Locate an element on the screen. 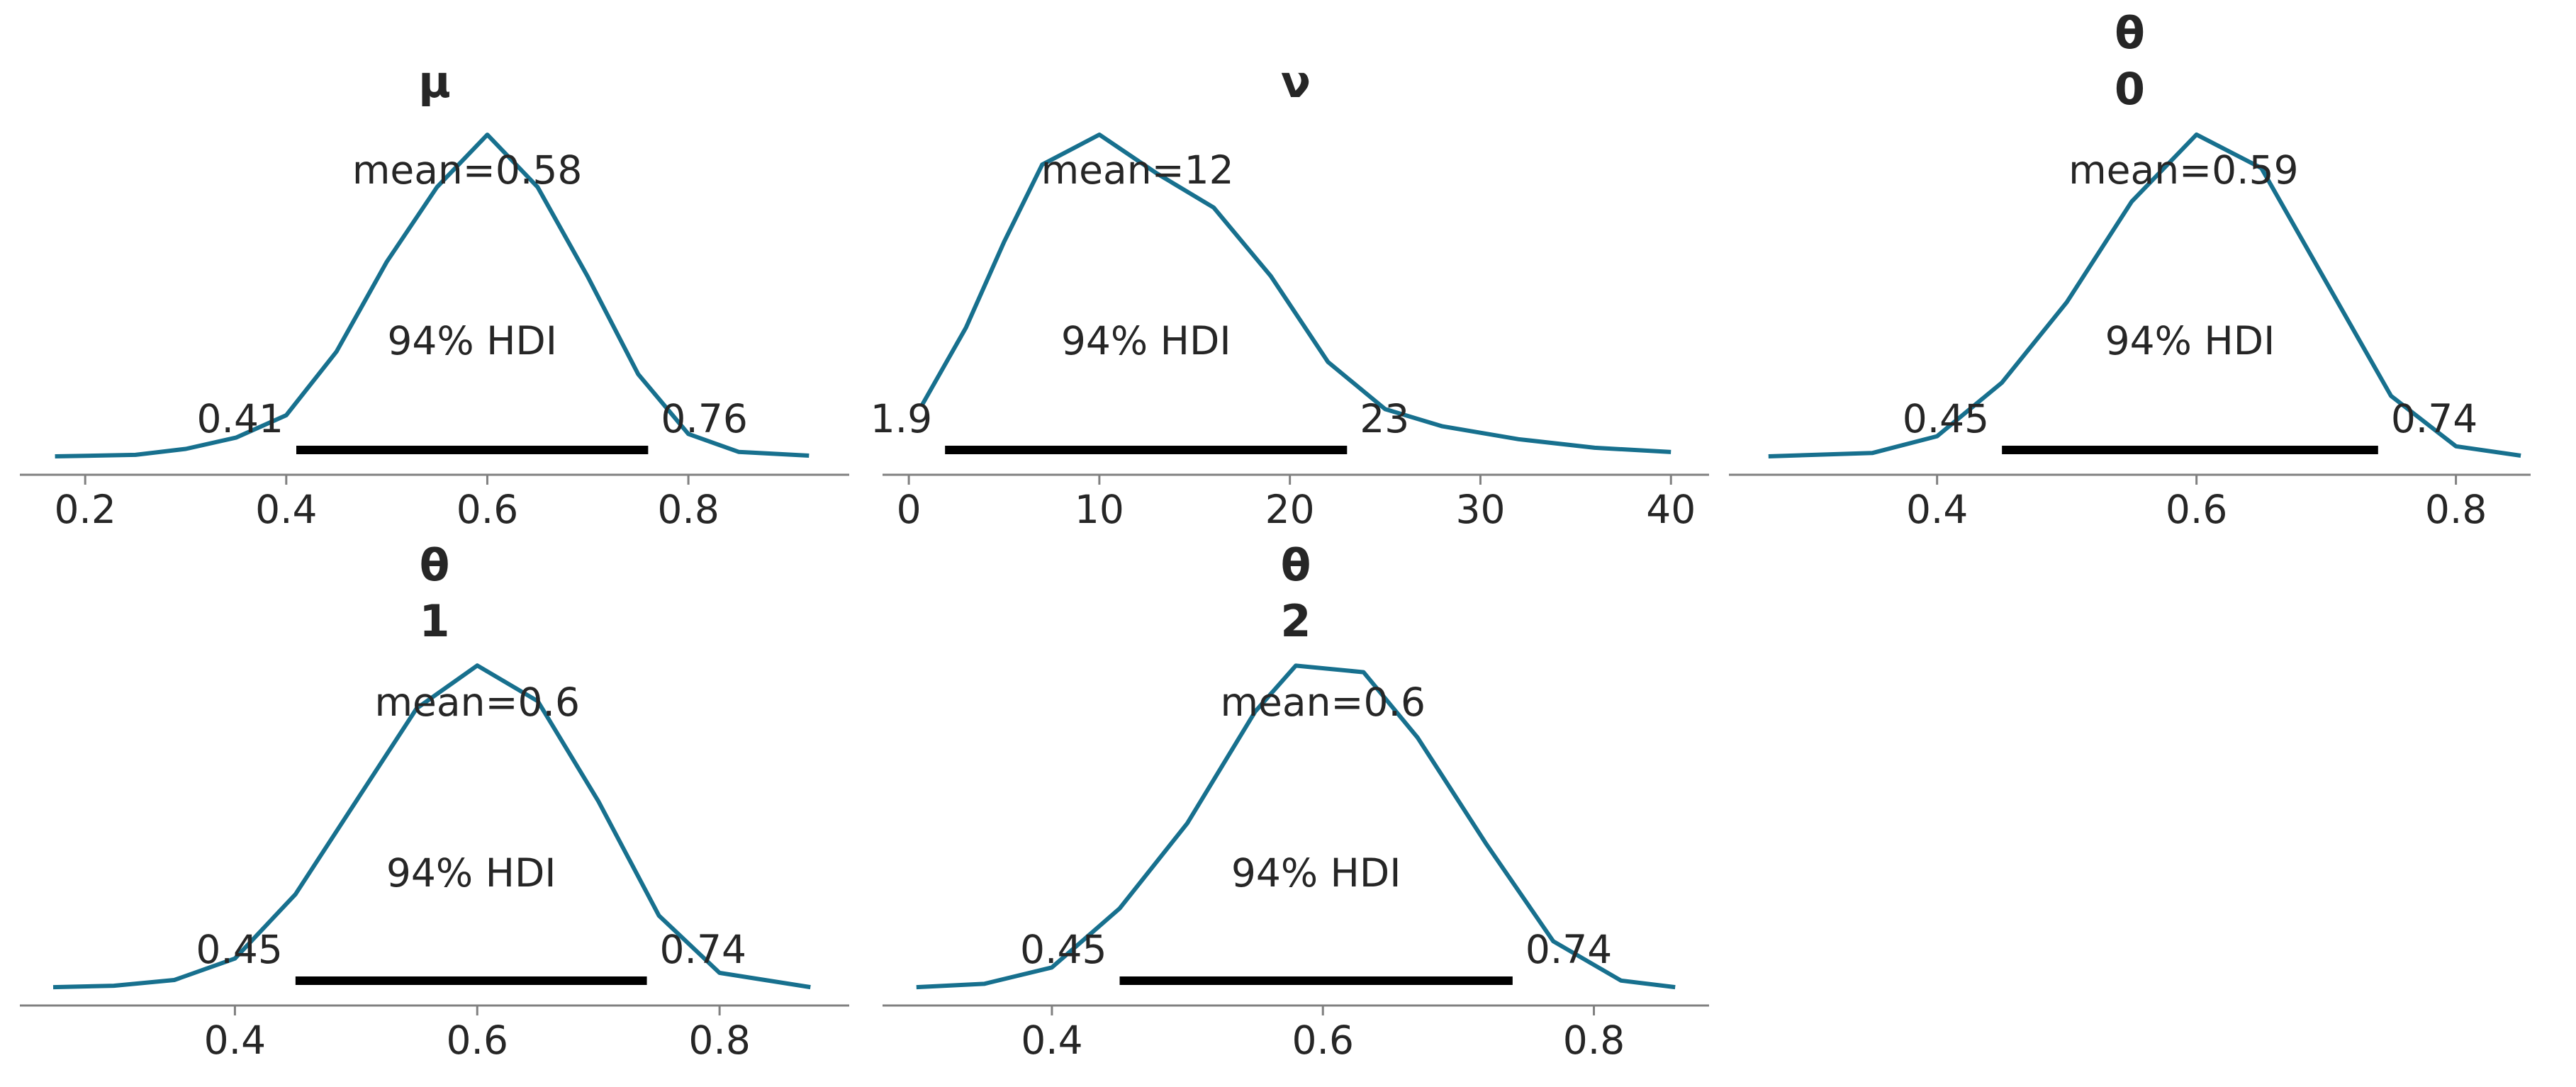  mean-label: mean=12 is located at coordinates (1137, 170).